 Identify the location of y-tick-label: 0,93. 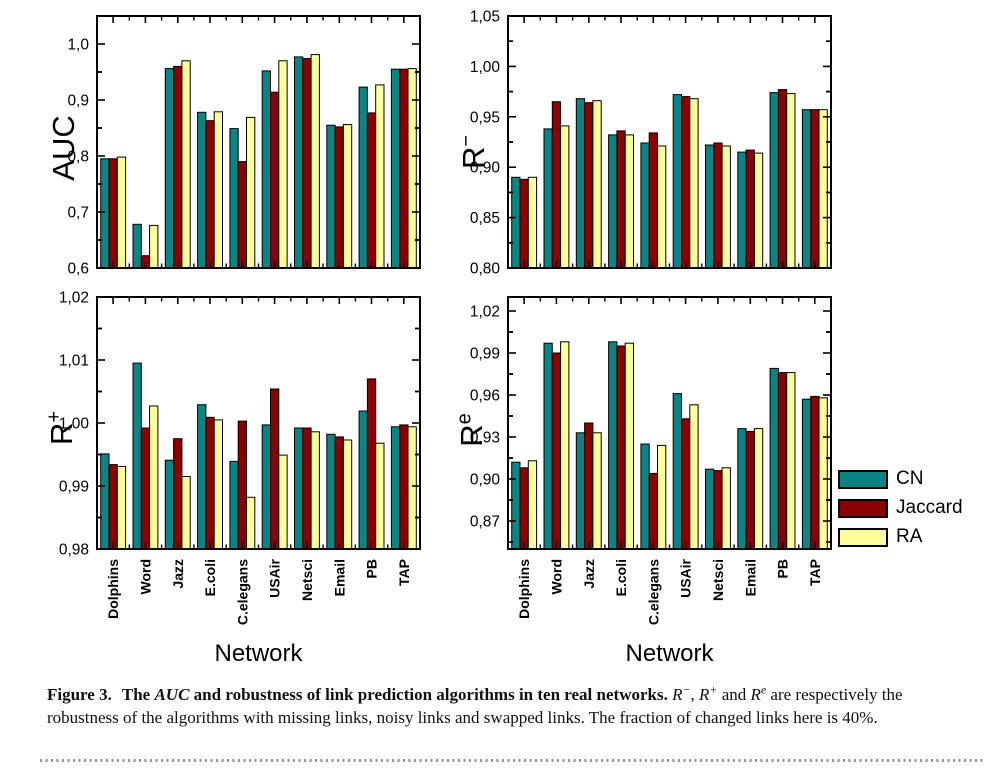
(485, 438).